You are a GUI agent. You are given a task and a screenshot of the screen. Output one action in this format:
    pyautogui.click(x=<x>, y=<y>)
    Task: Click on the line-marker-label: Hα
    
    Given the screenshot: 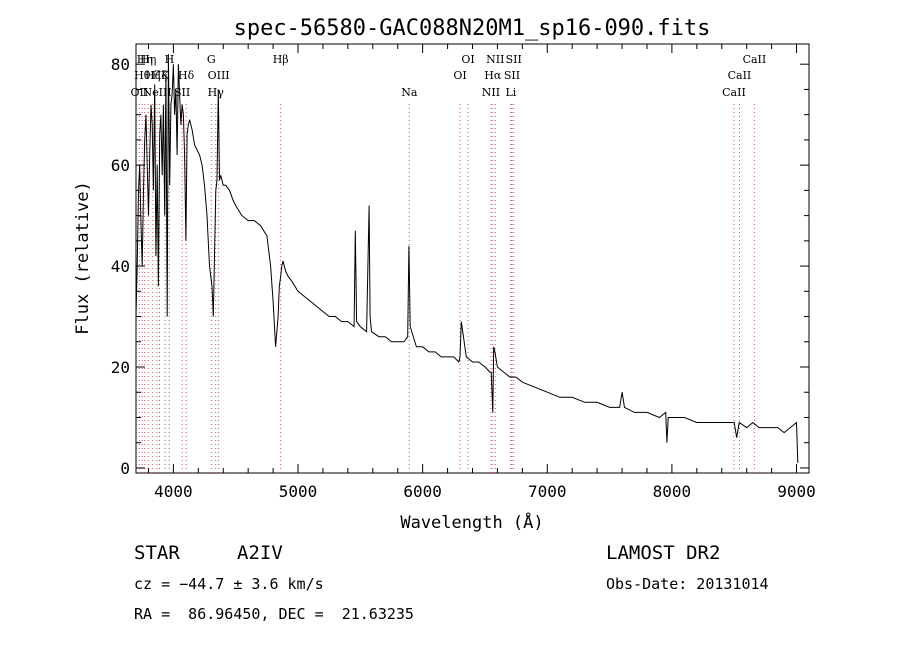 What is the action you would take?
    pyautogui.click(x=493, y=75)
    